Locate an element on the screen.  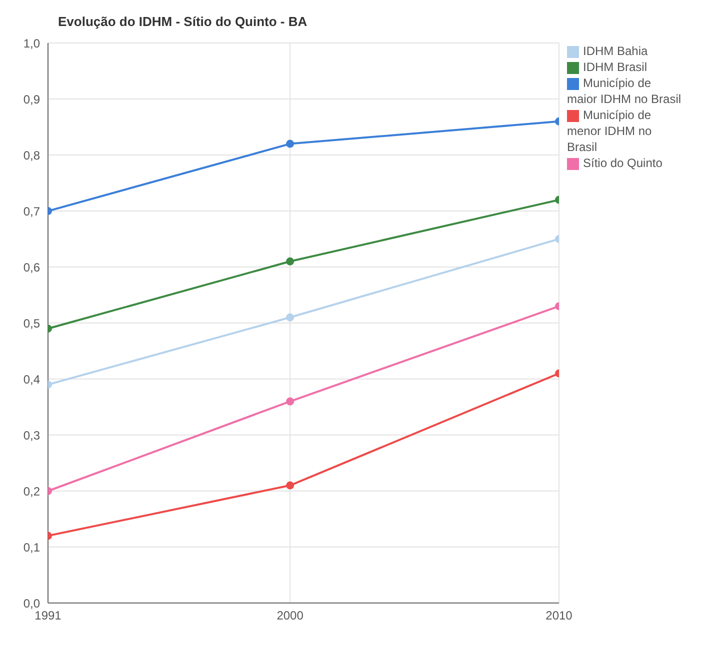
legend-label: IDHM Brasil is located at coordinates (615, 67).